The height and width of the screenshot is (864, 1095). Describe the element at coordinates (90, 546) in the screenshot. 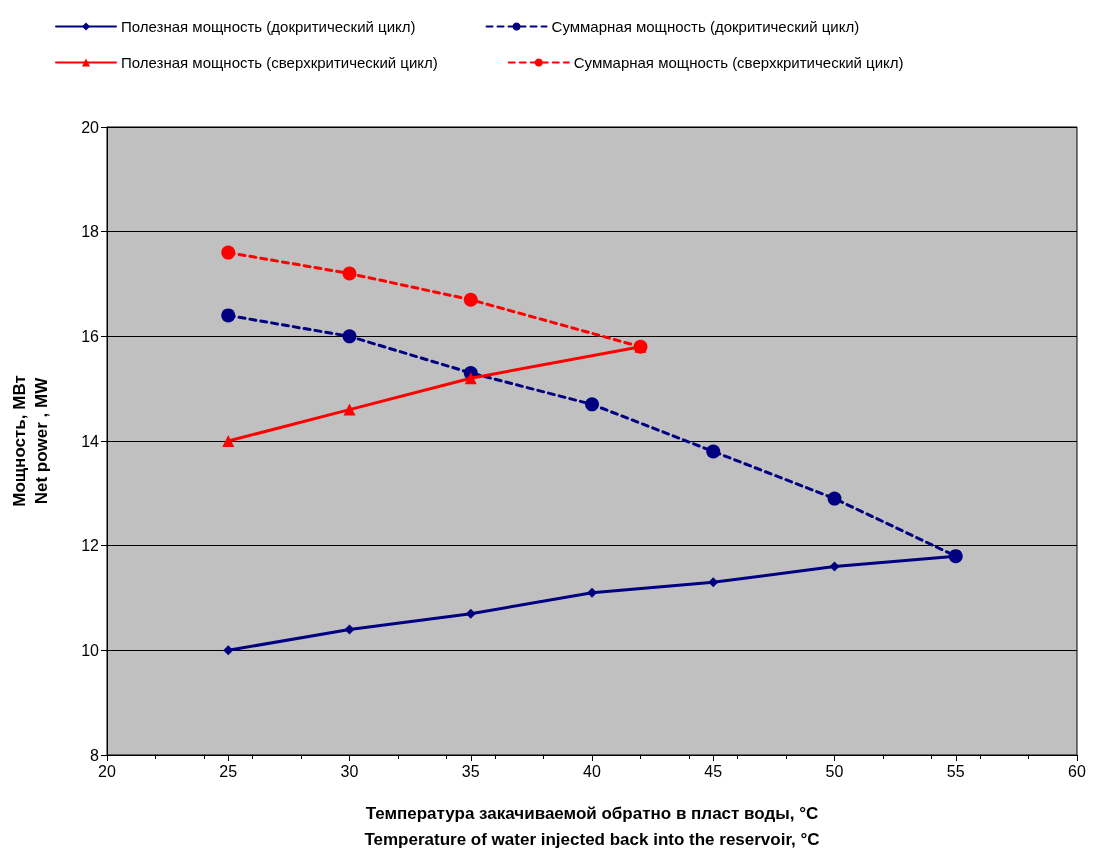

I see `y-tick-label: 12` at that location.